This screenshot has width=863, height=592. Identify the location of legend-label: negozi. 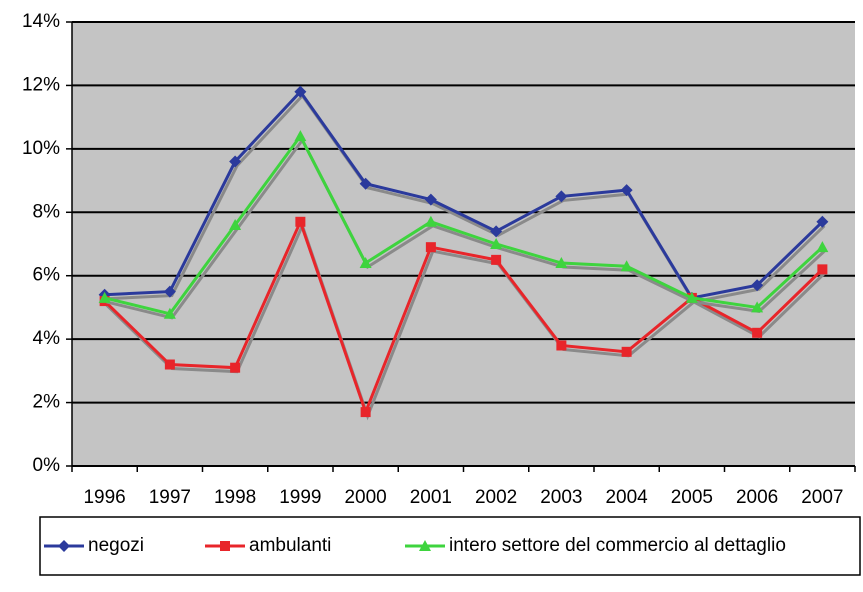
(116, 545).